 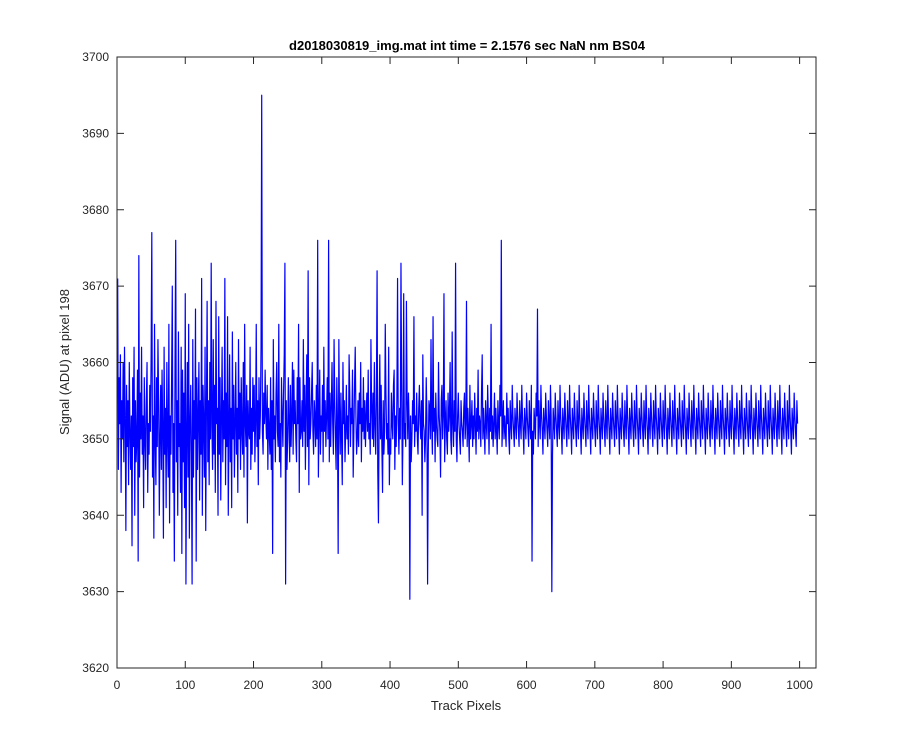 What do you see at coordinates (95, 57) in the screenshot?
I see `y-tick-label: 3700` at bounding box center [95, 57].